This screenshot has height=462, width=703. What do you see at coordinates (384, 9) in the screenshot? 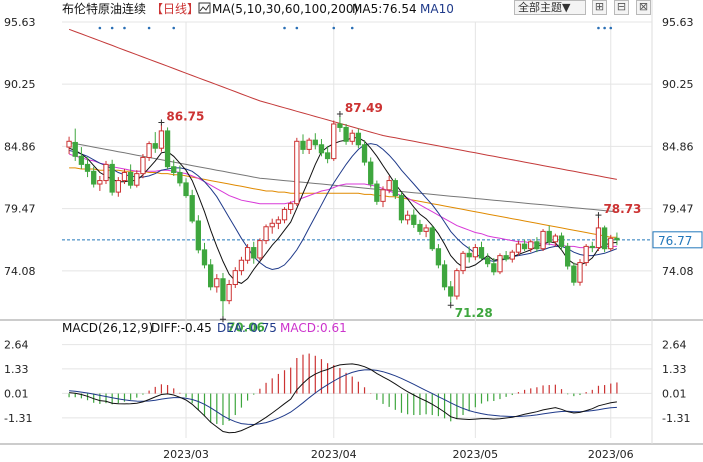
I see `ma5-value-label: MA5:76.54` at bounding box center [384, 9].